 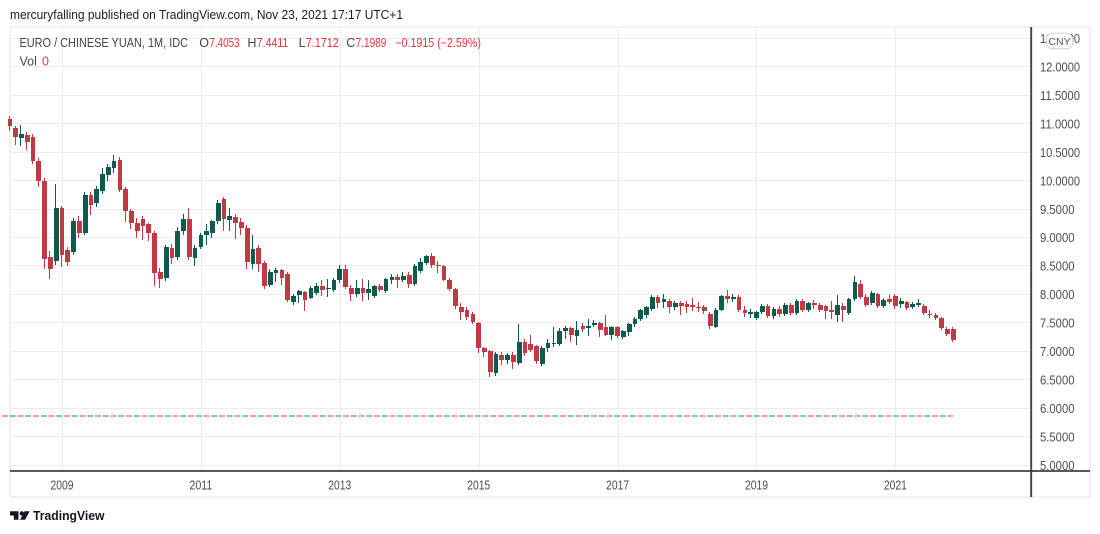 What do you see at coordinates (1057, 267) in the screenshot?
I see `svg-text: 8.5000` at bounding box center [1057, 267].